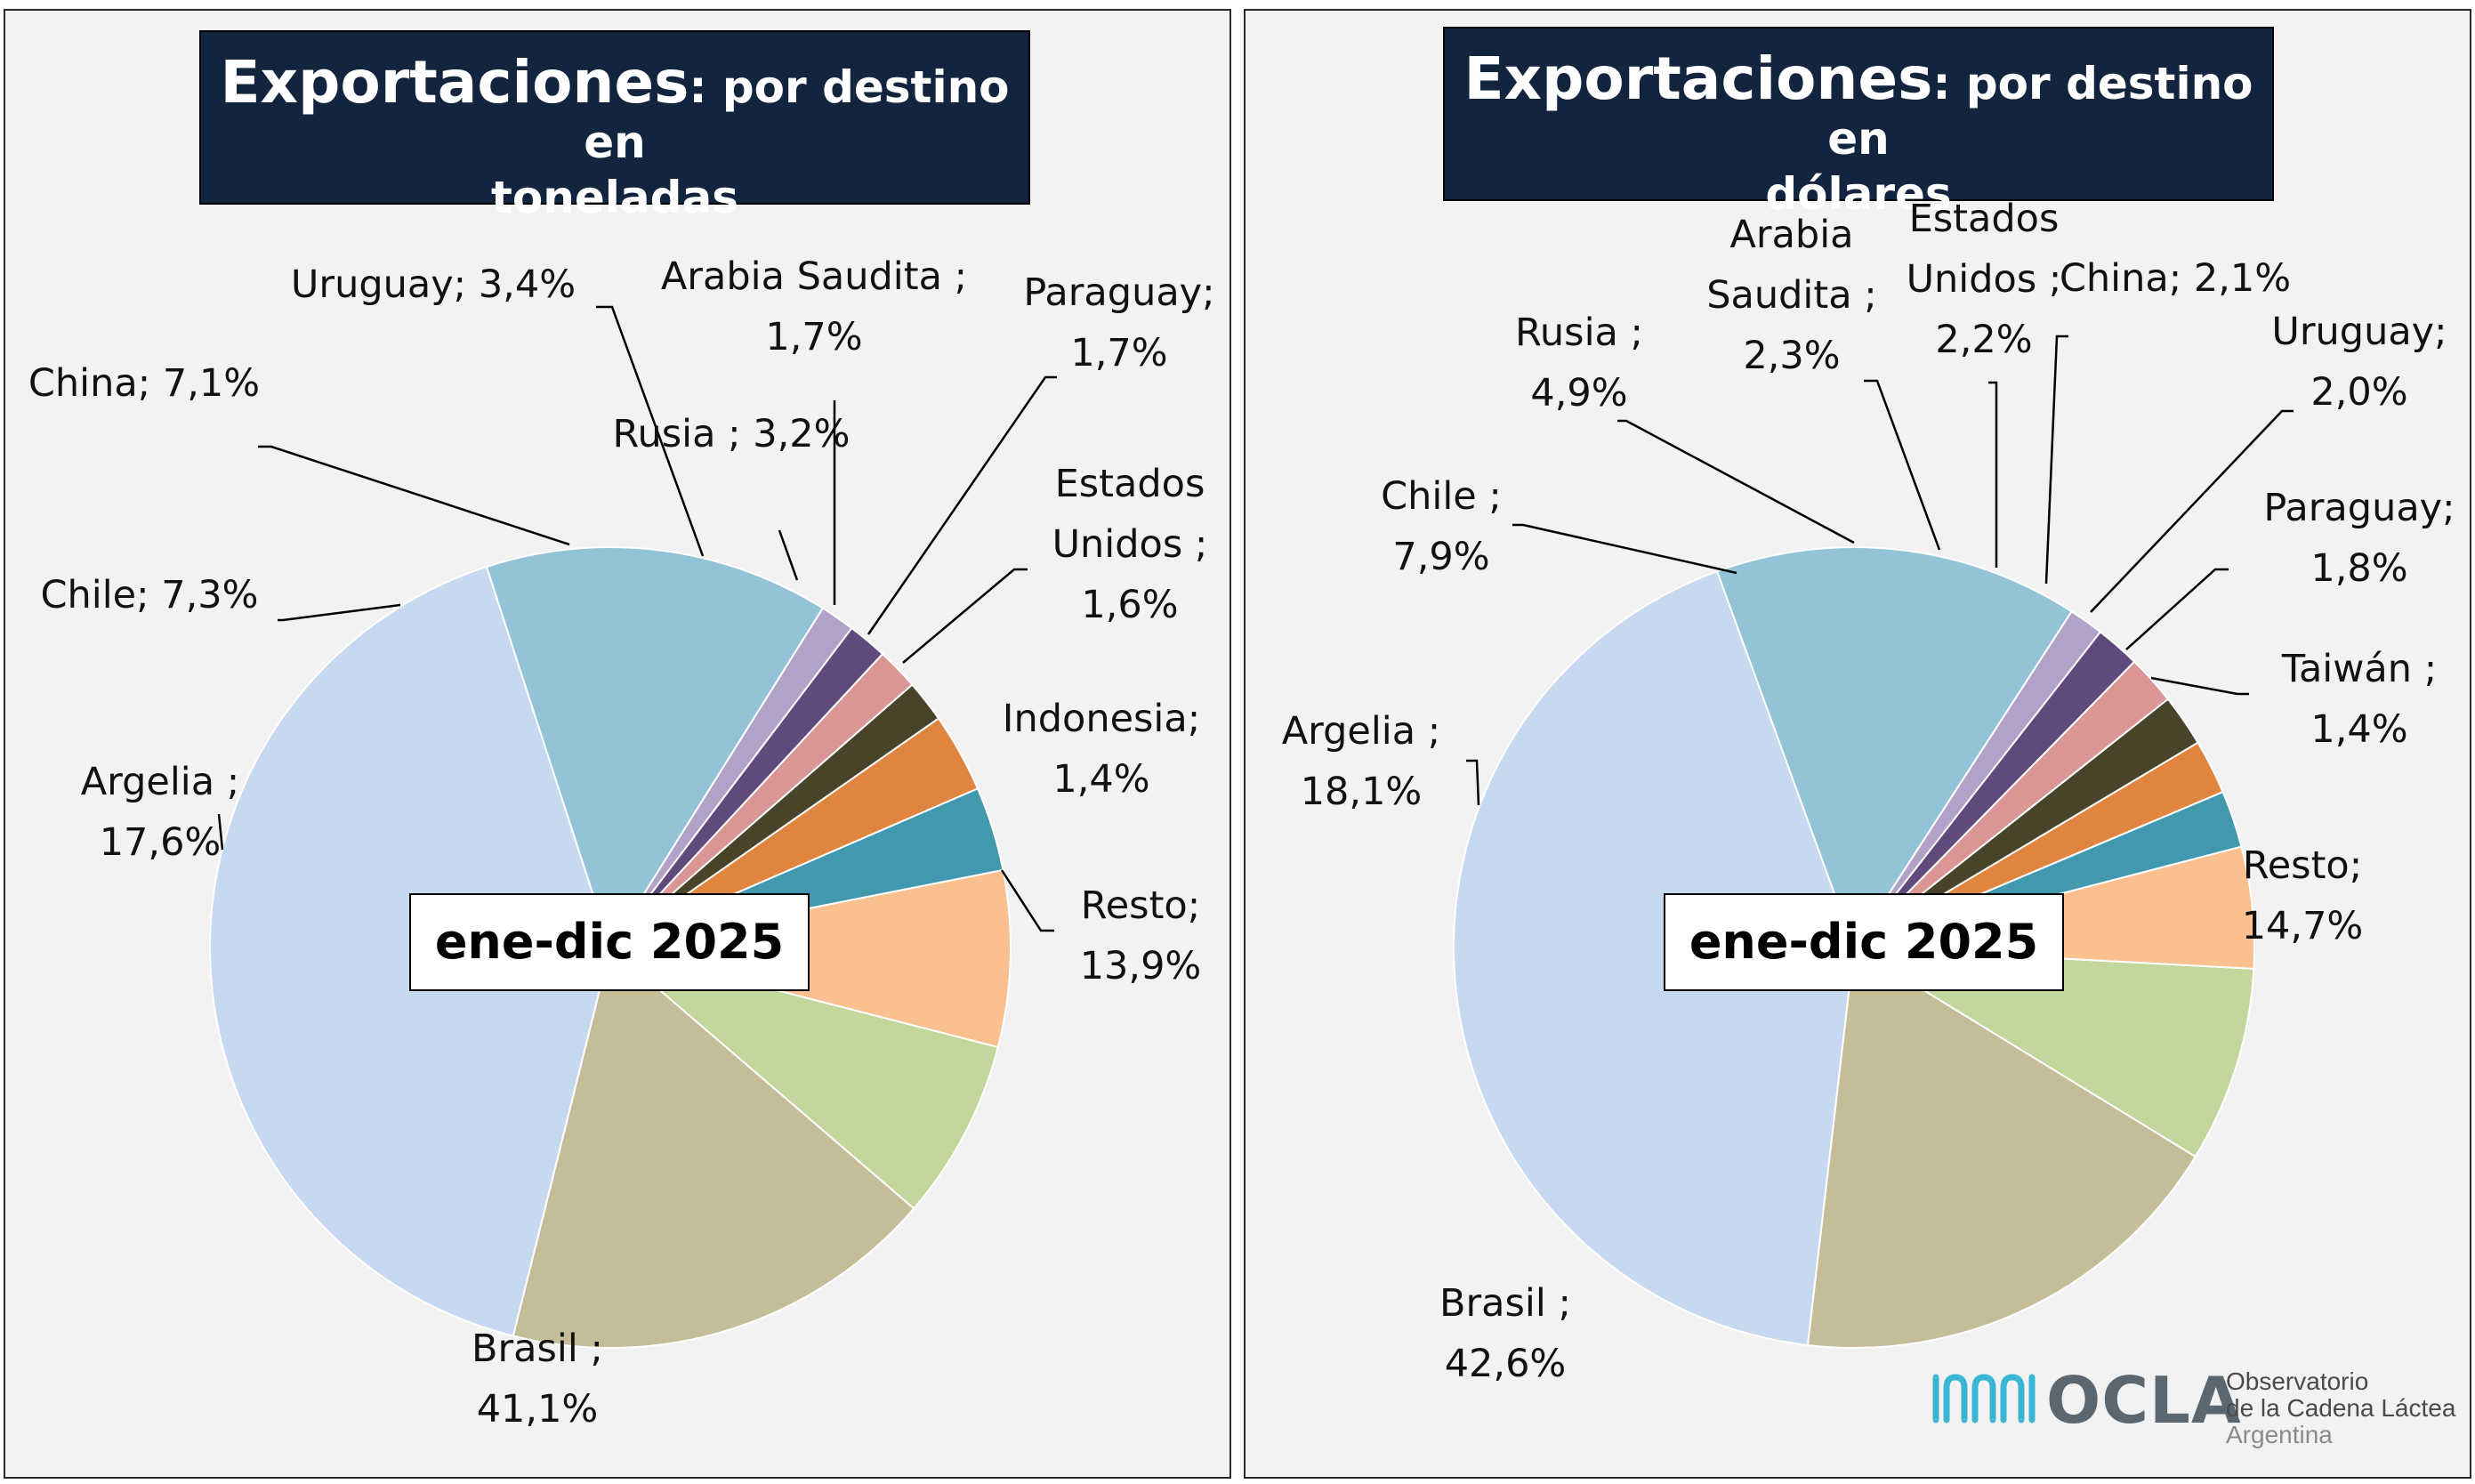 This screenshot has width=2475, height=1484. What do you see at coordinates (1101, 749) in the screenshot?
I see `data-label-indonesia: Indonesia; 1,4%` at bounding box center [1101, 749].